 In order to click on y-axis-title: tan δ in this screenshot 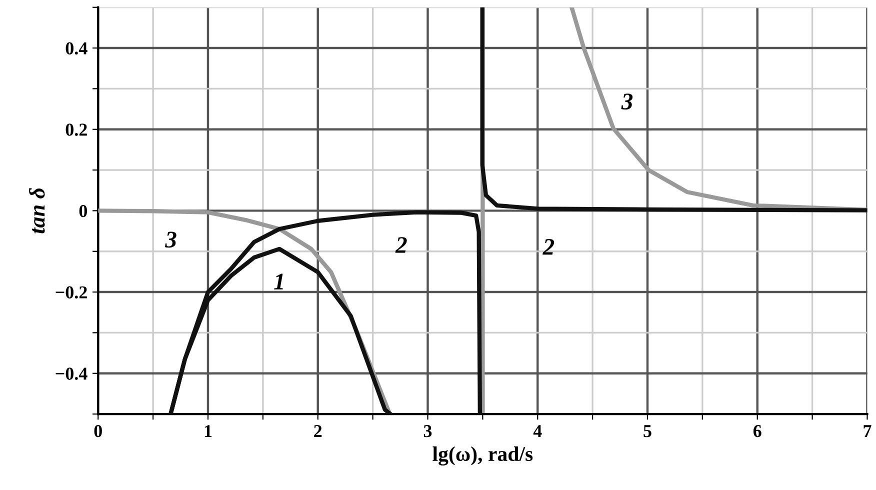, I will do `click(37, 211)`.